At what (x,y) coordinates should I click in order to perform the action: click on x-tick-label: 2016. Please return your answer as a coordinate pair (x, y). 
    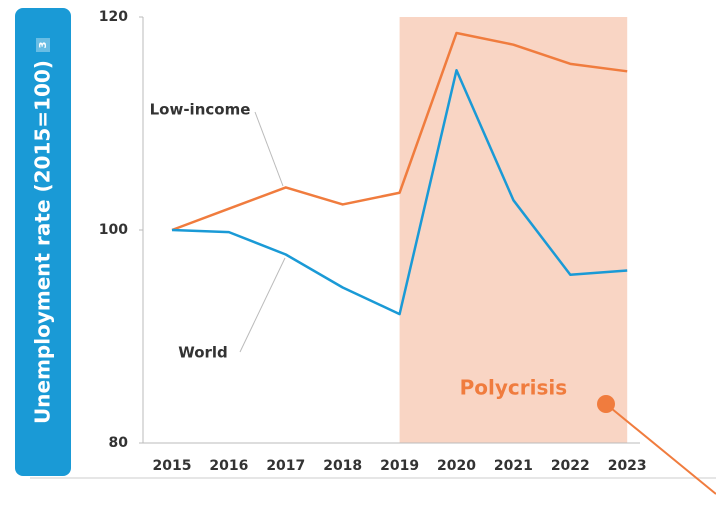
    Looking at the image, I should click on (228, 466).